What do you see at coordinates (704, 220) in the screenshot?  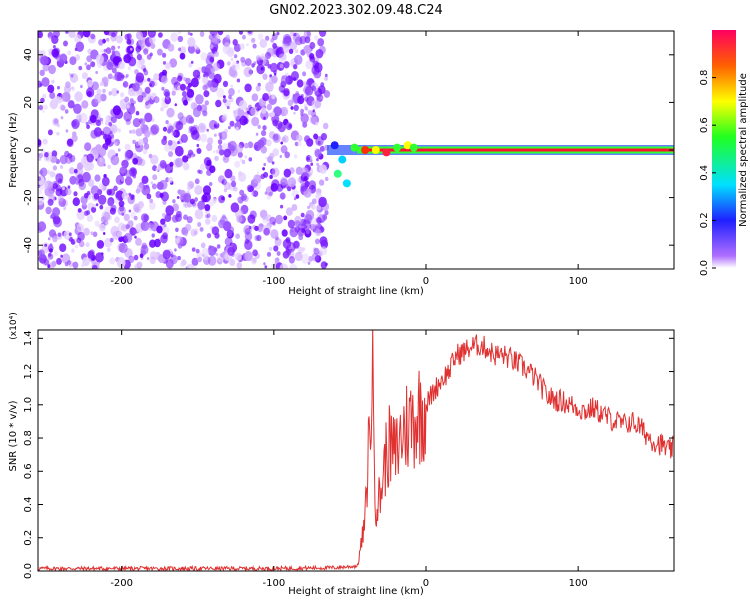 I see `colorbar-tick-label: 0.2` at bounding box center [704, 220].